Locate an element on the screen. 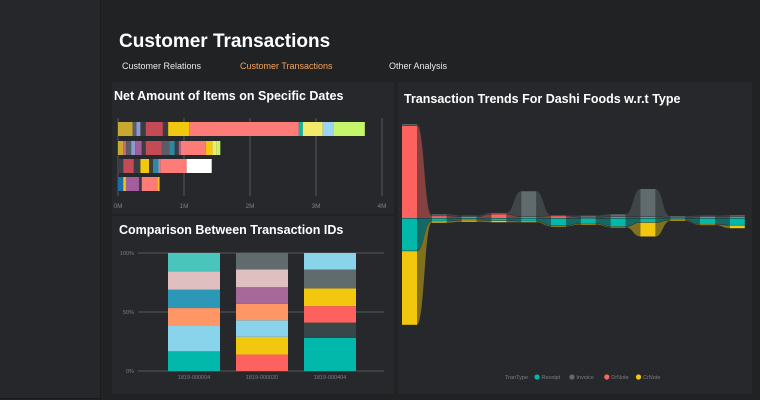 The height and width of the screenshot is (400, 760). tab-customer-relations: Customer Relations is located at coordinates (162, 66).